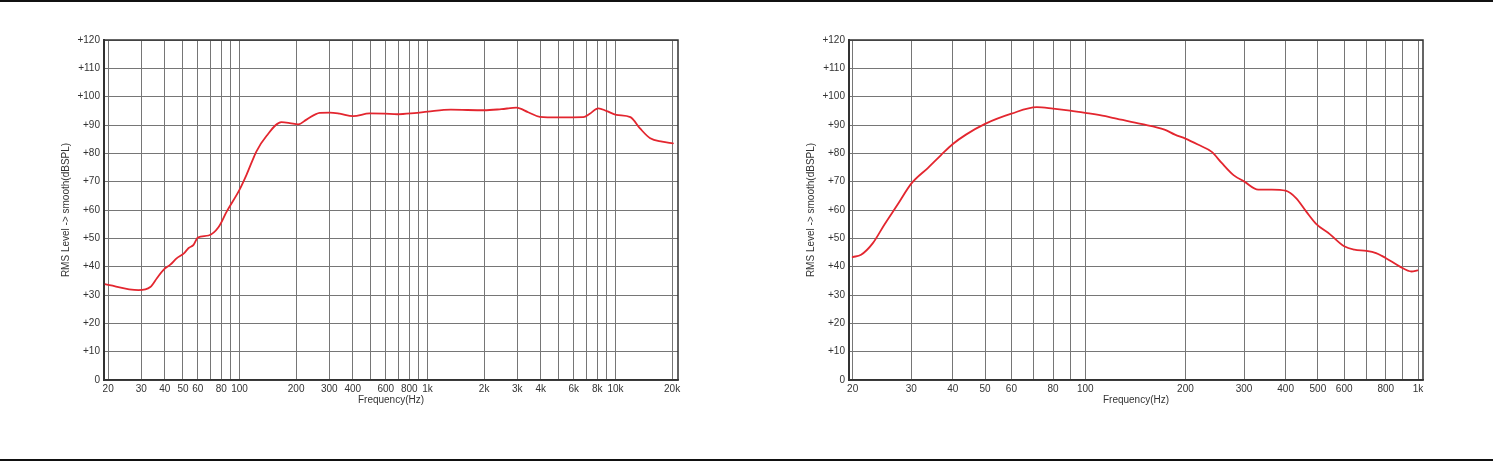 The image size is (1493, 462). Describe the element at coordinates (1318, 388) in the screenshot. I see `x-tick-label: 500` at that location.